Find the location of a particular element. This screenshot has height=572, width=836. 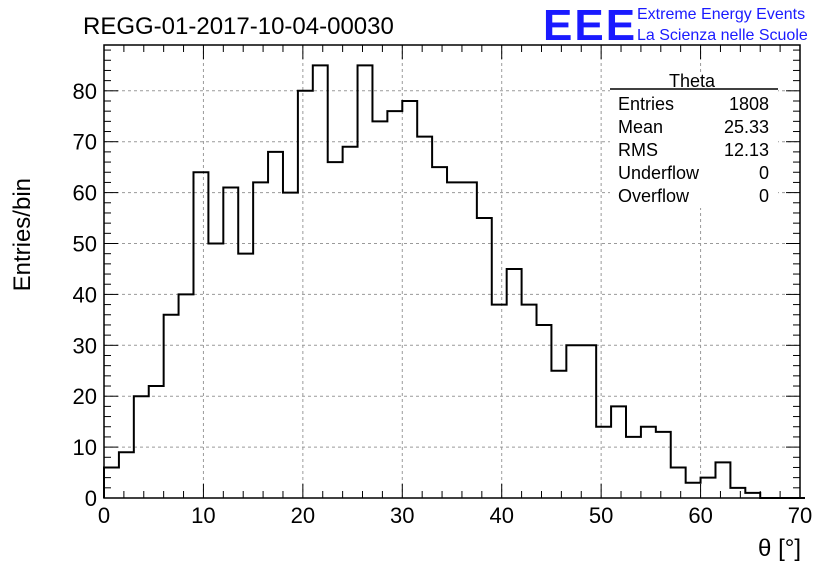

y-tick-label-4: 40 is located at coordinates (85, 294).